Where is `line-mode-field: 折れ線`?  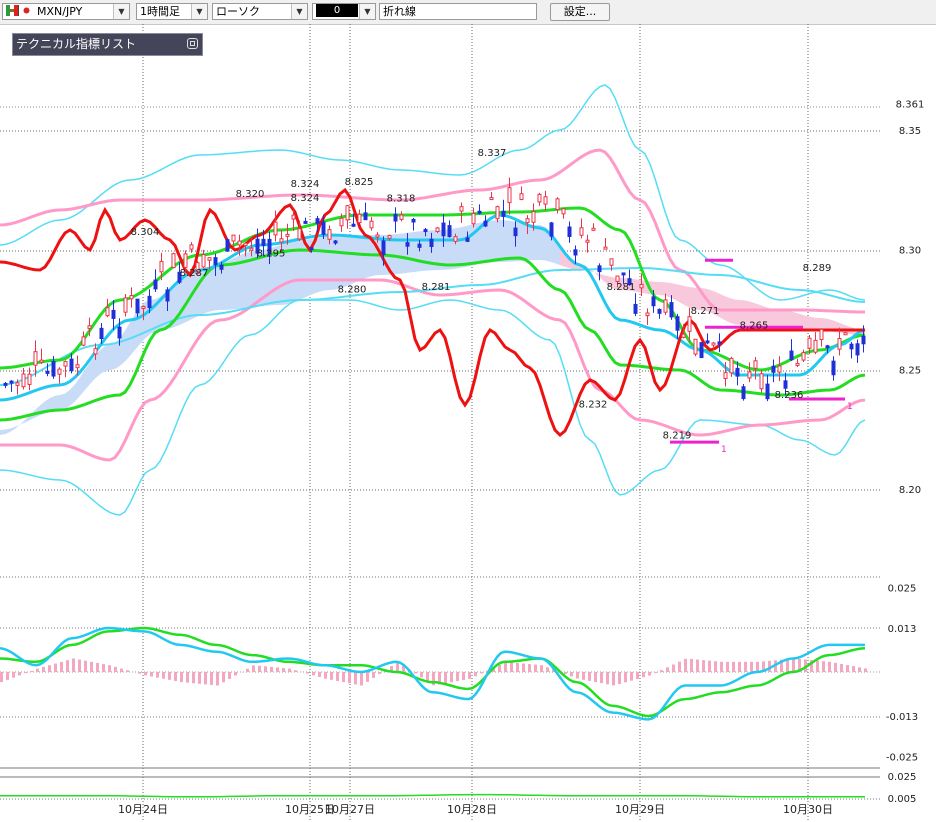
line-mode-field: 折れ線 is located at coordinates (458, 11).